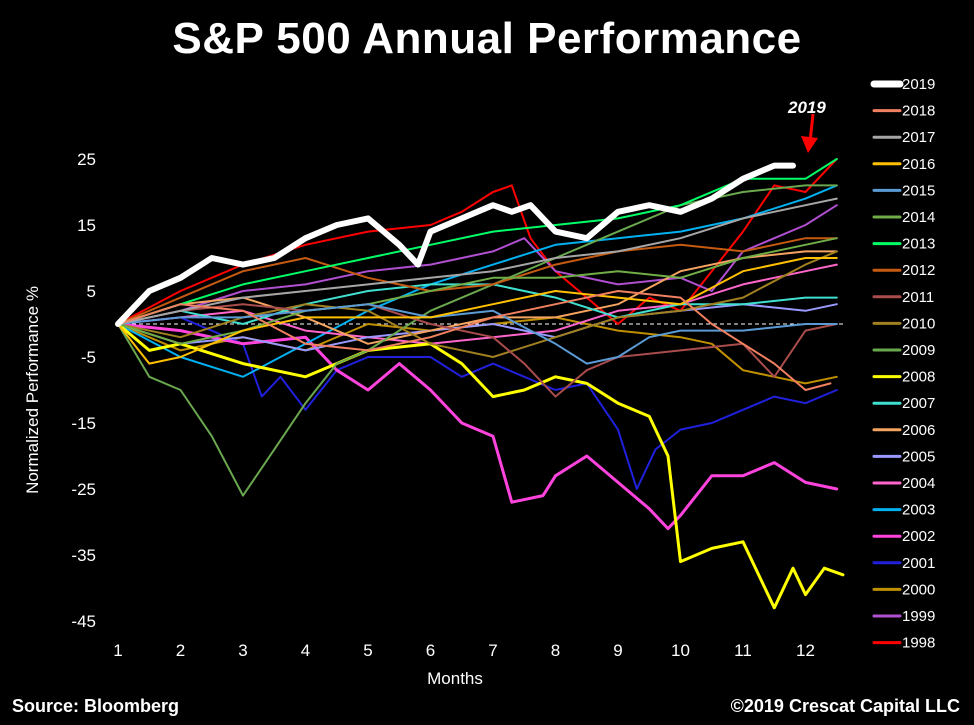 The width and height of the screenshot is (974, 725). I want to click on legend-label-2006: 2006, so click(918, 430).